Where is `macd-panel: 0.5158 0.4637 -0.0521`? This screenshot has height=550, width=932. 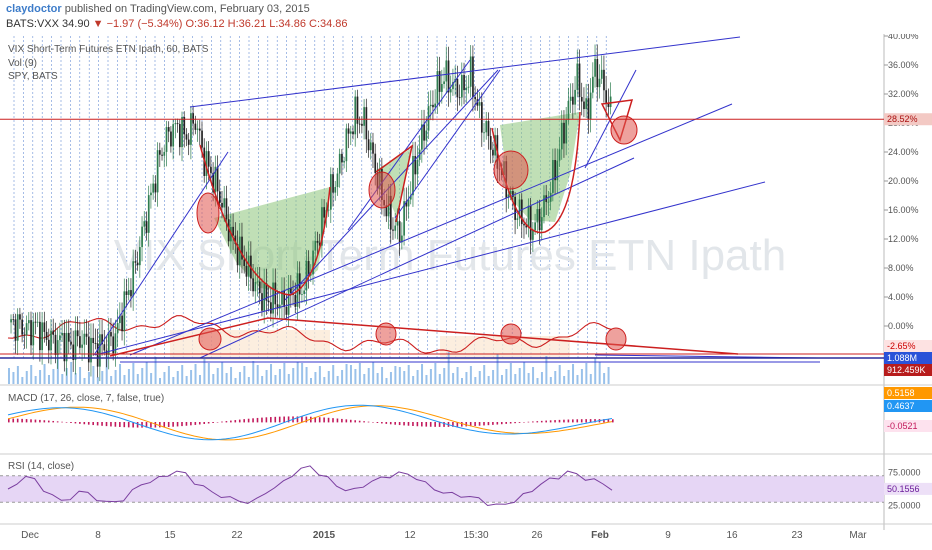 macd-panel: 0.5158 0.4637 -0.0521 is located at coordinates (466, 419).